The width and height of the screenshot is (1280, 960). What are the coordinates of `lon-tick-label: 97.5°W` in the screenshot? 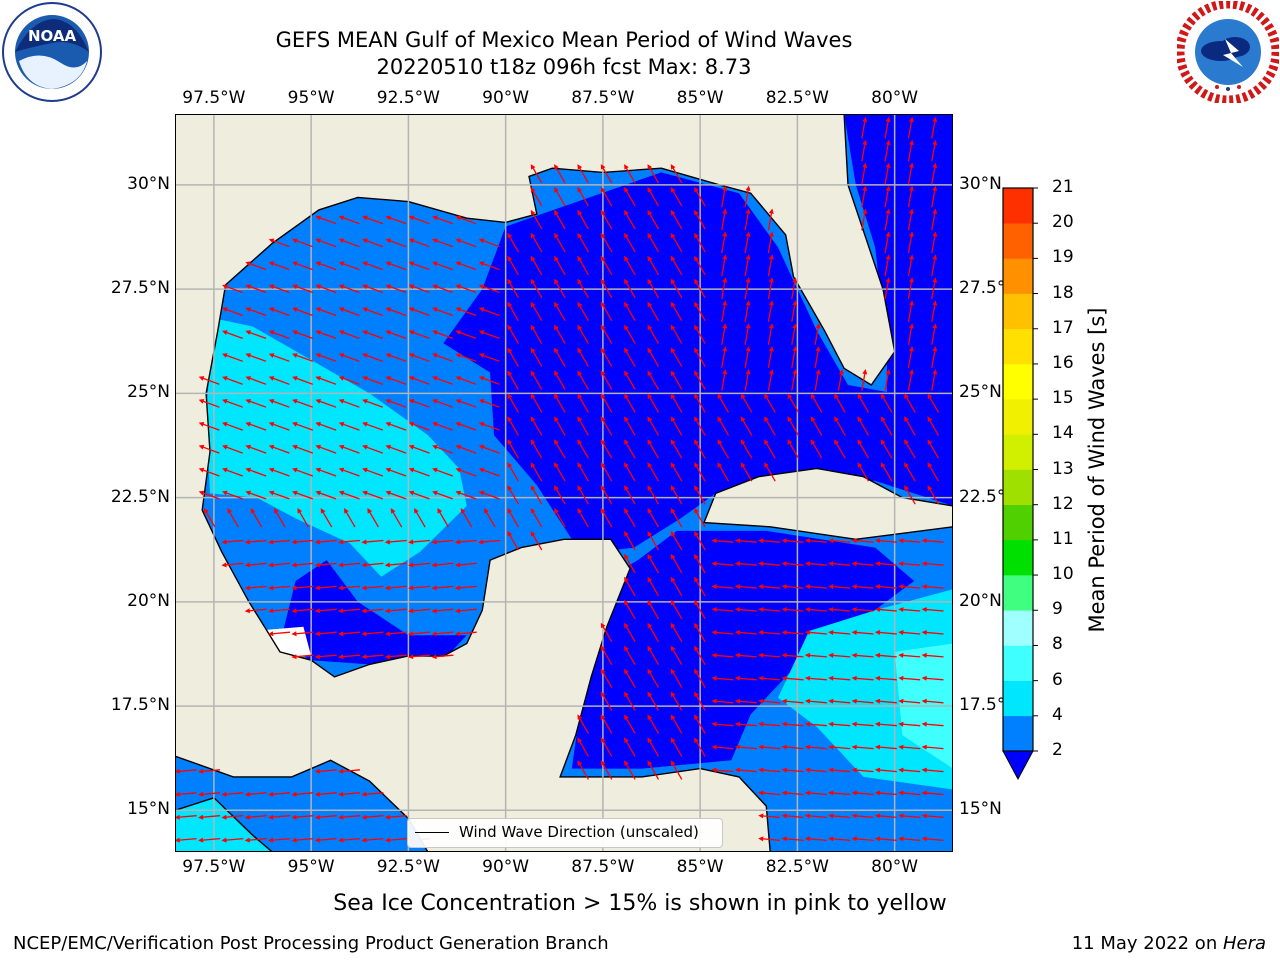 It's located at (214, 98).